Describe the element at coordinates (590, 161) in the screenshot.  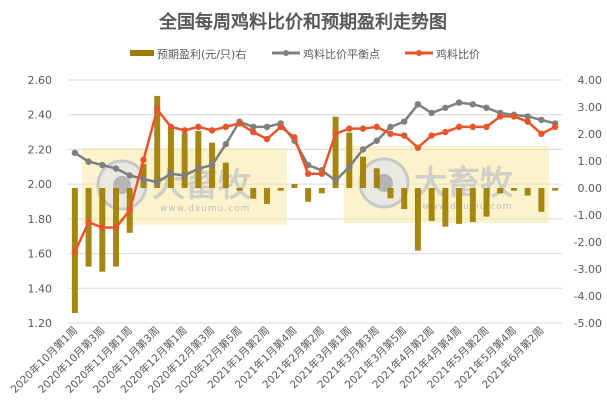
I see `right-tick-label: 1.00` at that location.